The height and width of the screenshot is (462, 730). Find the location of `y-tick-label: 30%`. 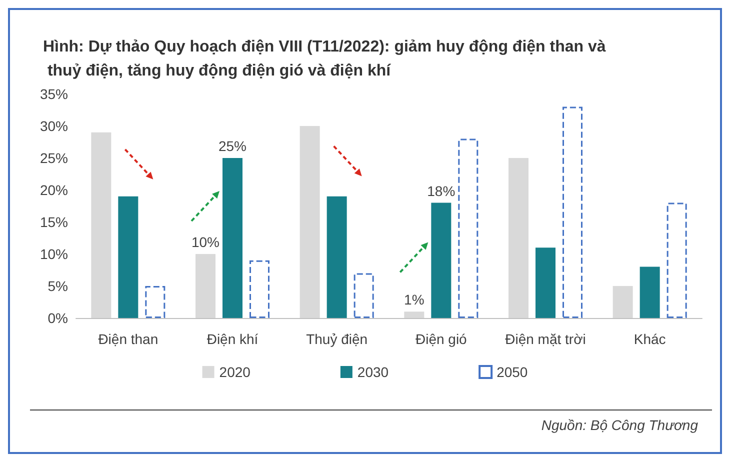

y-tick-label: 30% is located at coordinates (54, 126).